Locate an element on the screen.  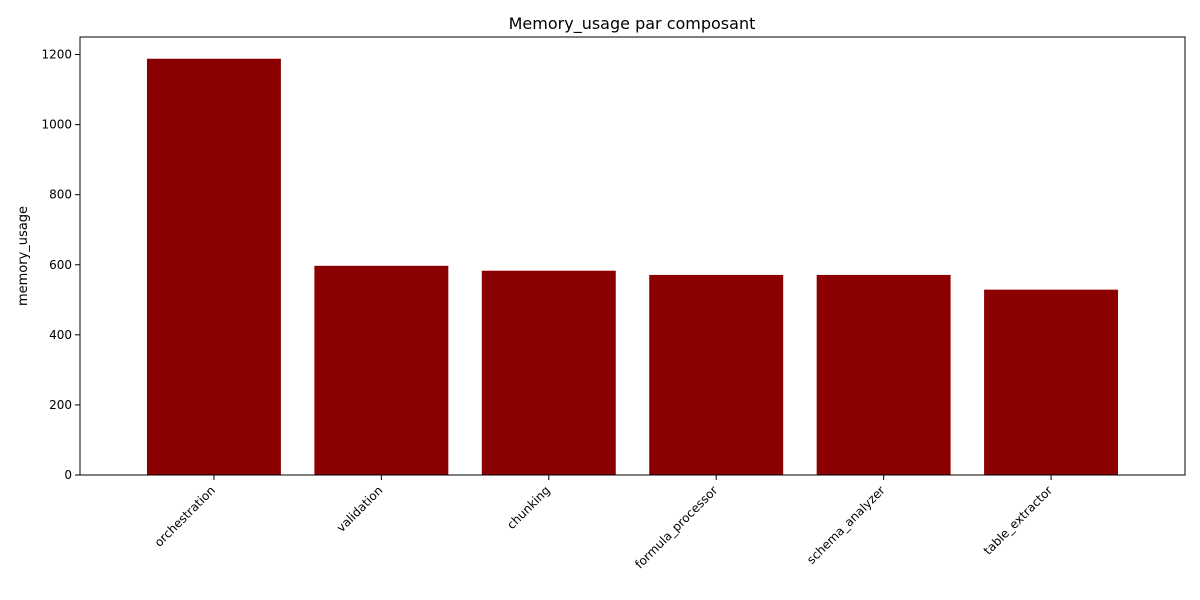
bar-chunking is located at coordinates (548, 372).